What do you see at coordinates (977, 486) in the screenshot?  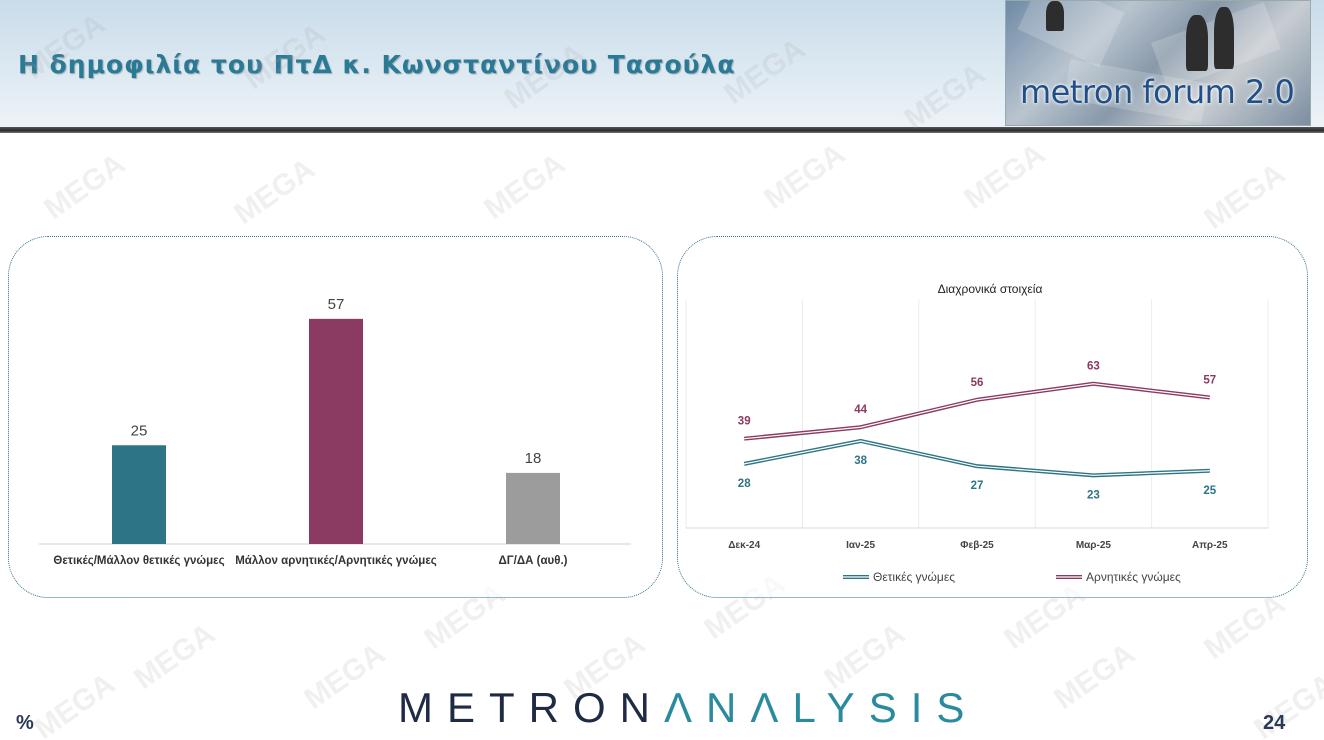 I see `data-label: 27` at bounding box center [977, 486].